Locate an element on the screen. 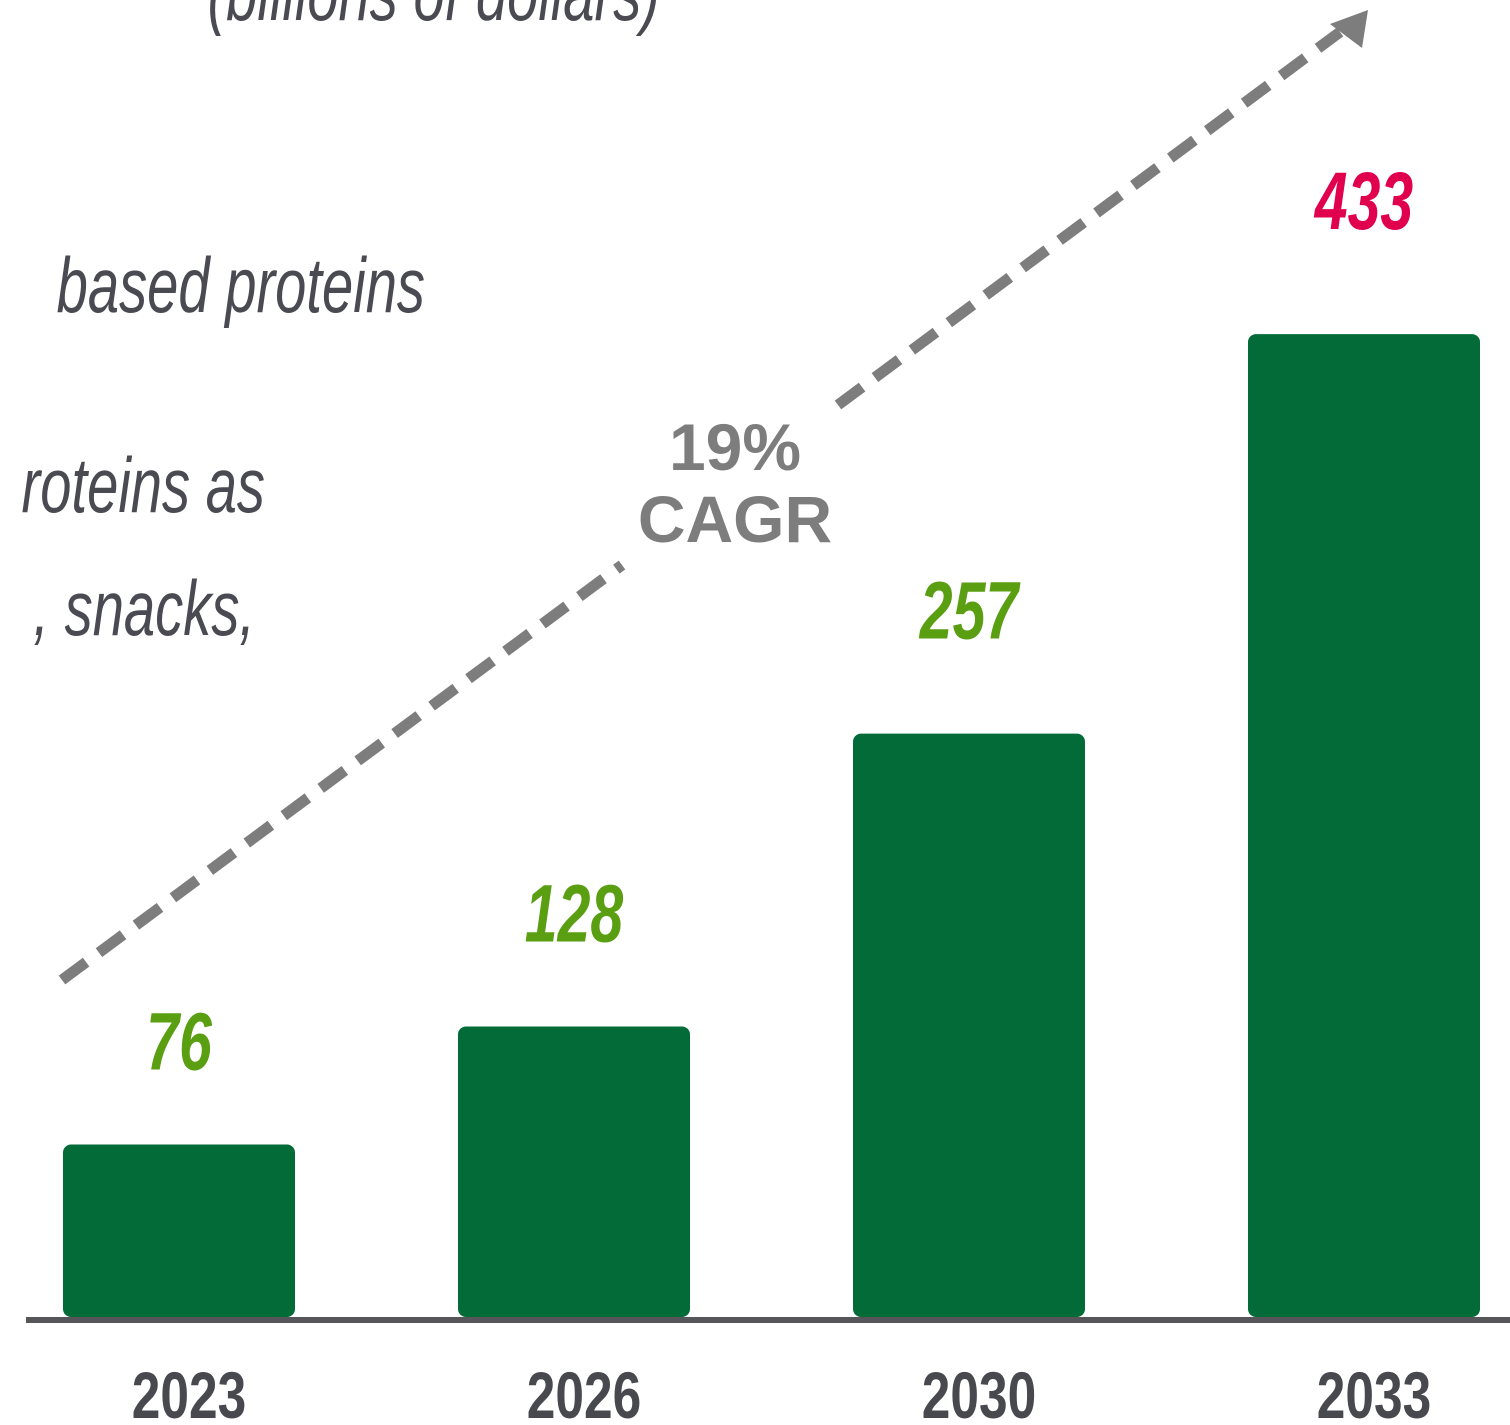 This screenshot has height=1425, width=1510. arrow-head is located at coordinates (1349, 29).